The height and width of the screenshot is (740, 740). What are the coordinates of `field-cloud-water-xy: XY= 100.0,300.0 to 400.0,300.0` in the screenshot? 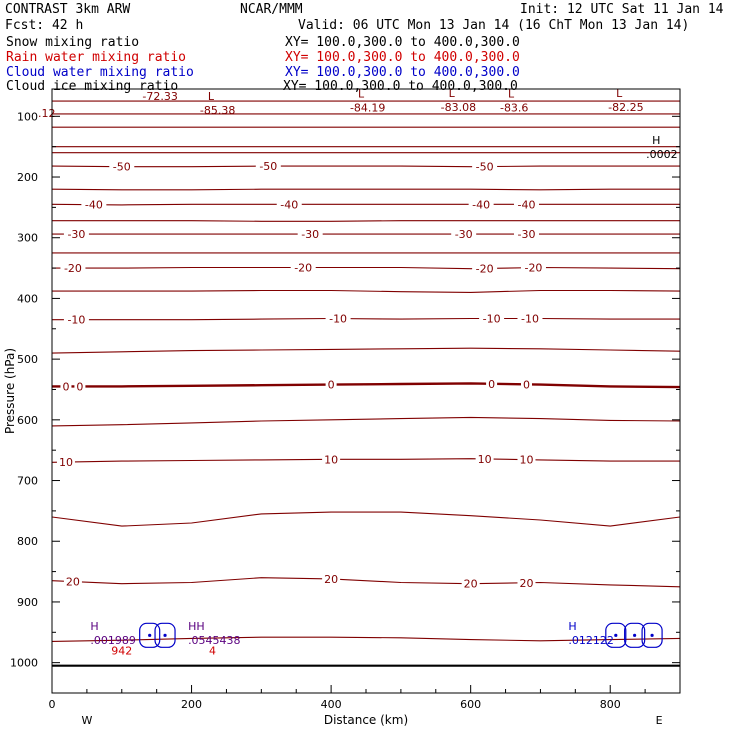 It's located at (402, 72).